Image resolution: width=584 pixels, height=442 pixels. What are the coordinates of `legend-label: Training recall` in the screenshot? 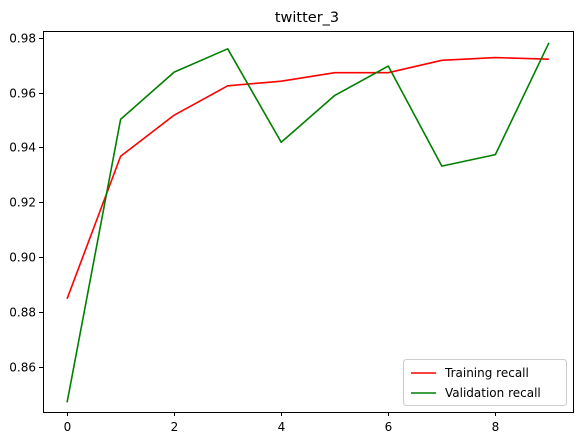 It's located at (486, 373).